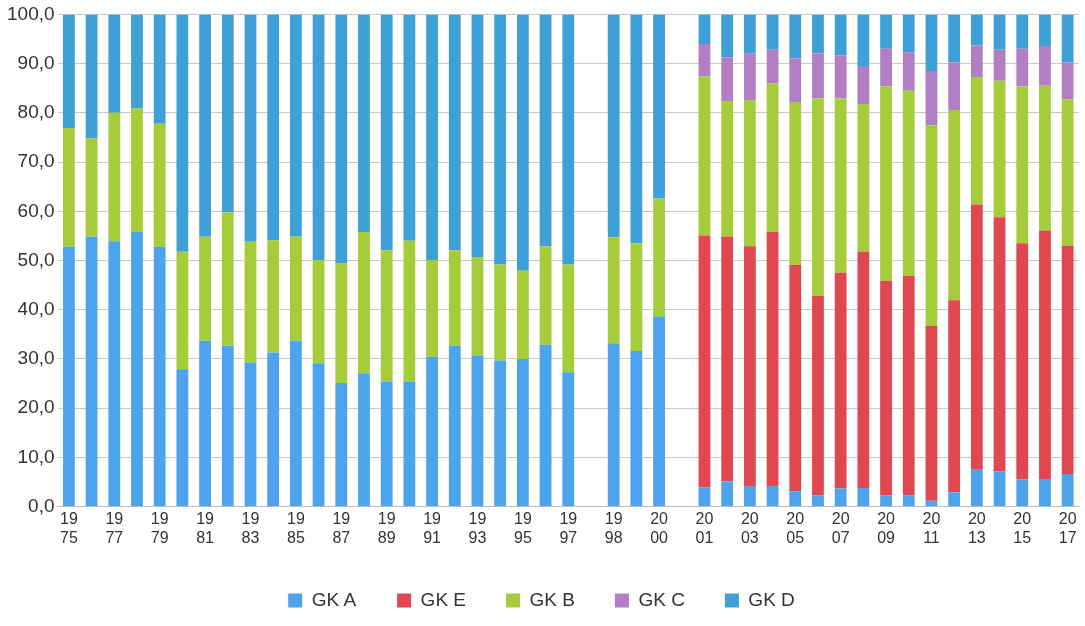 Image resolution: width=1085 pixels, height=626 pixels. Describe the element at coordinates (443, 599) in the screenshot. I see `legend-label: GK E` at that location.